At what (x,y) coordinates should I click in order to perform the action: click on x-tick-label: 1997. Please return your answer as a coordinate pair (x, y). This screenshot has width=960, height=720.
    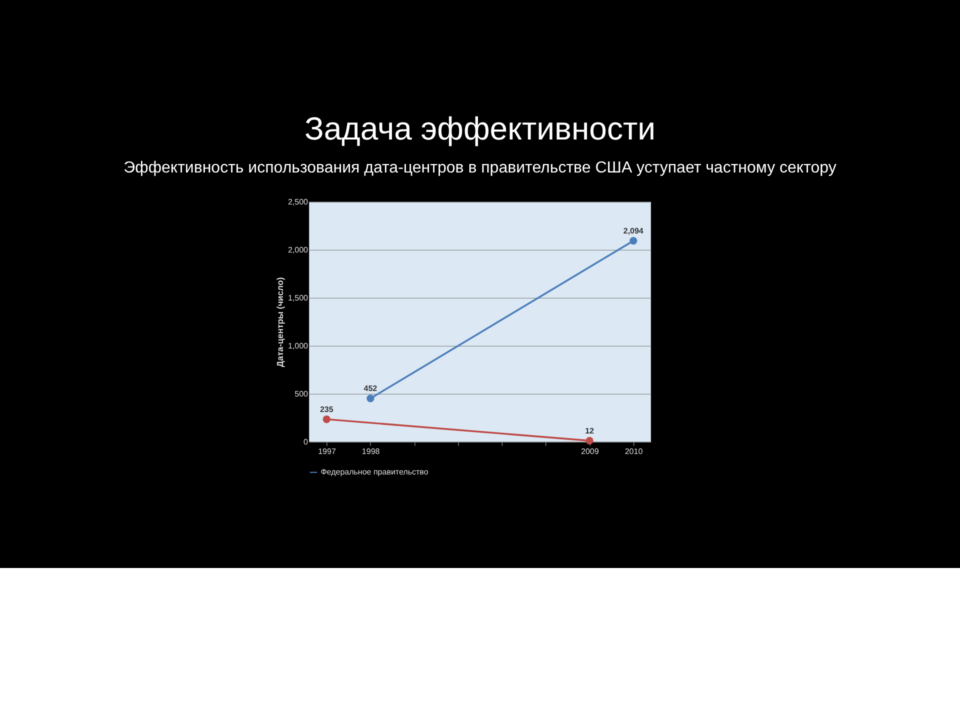
    Looking at the image, I should click on (327, 451).